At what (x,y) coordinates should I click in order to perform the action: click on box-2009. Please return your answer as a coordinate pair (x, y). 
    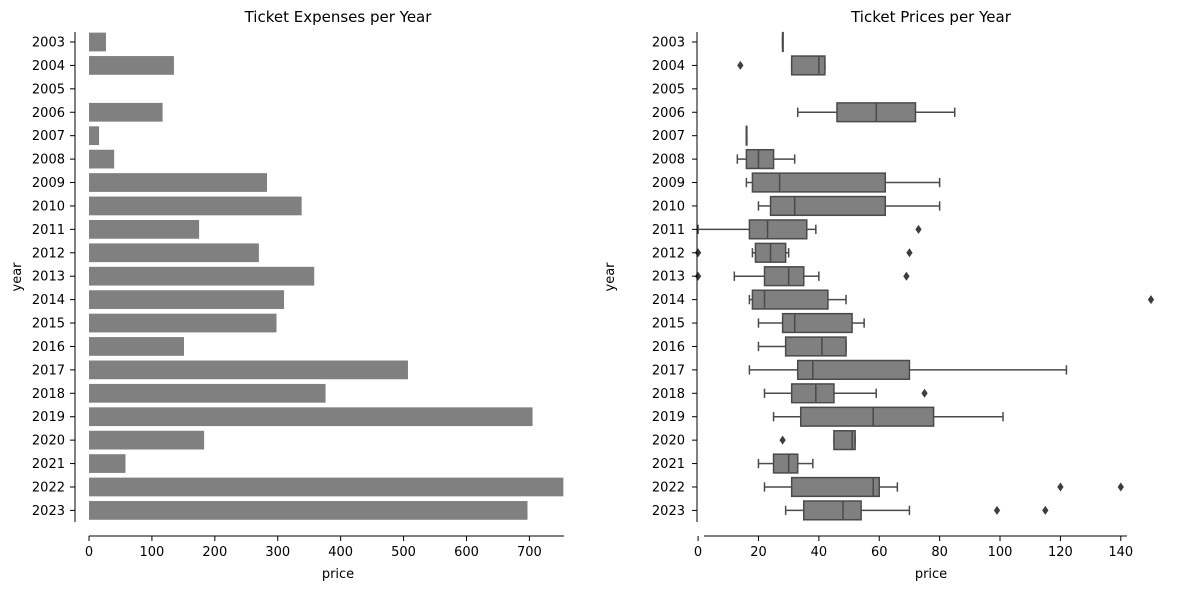
    Looking at the image, I should click on (843, 182).